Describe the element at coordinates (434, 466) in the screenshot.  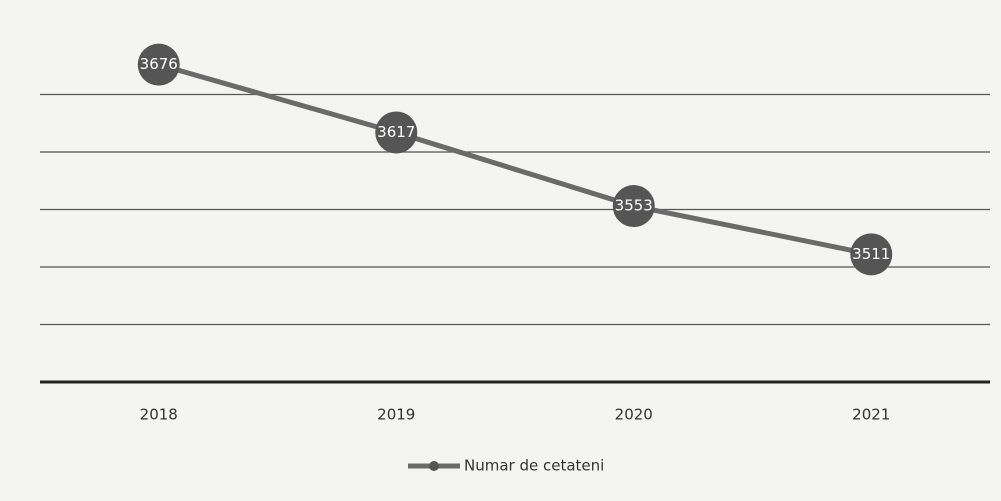
I see `legend-marker` at that location.